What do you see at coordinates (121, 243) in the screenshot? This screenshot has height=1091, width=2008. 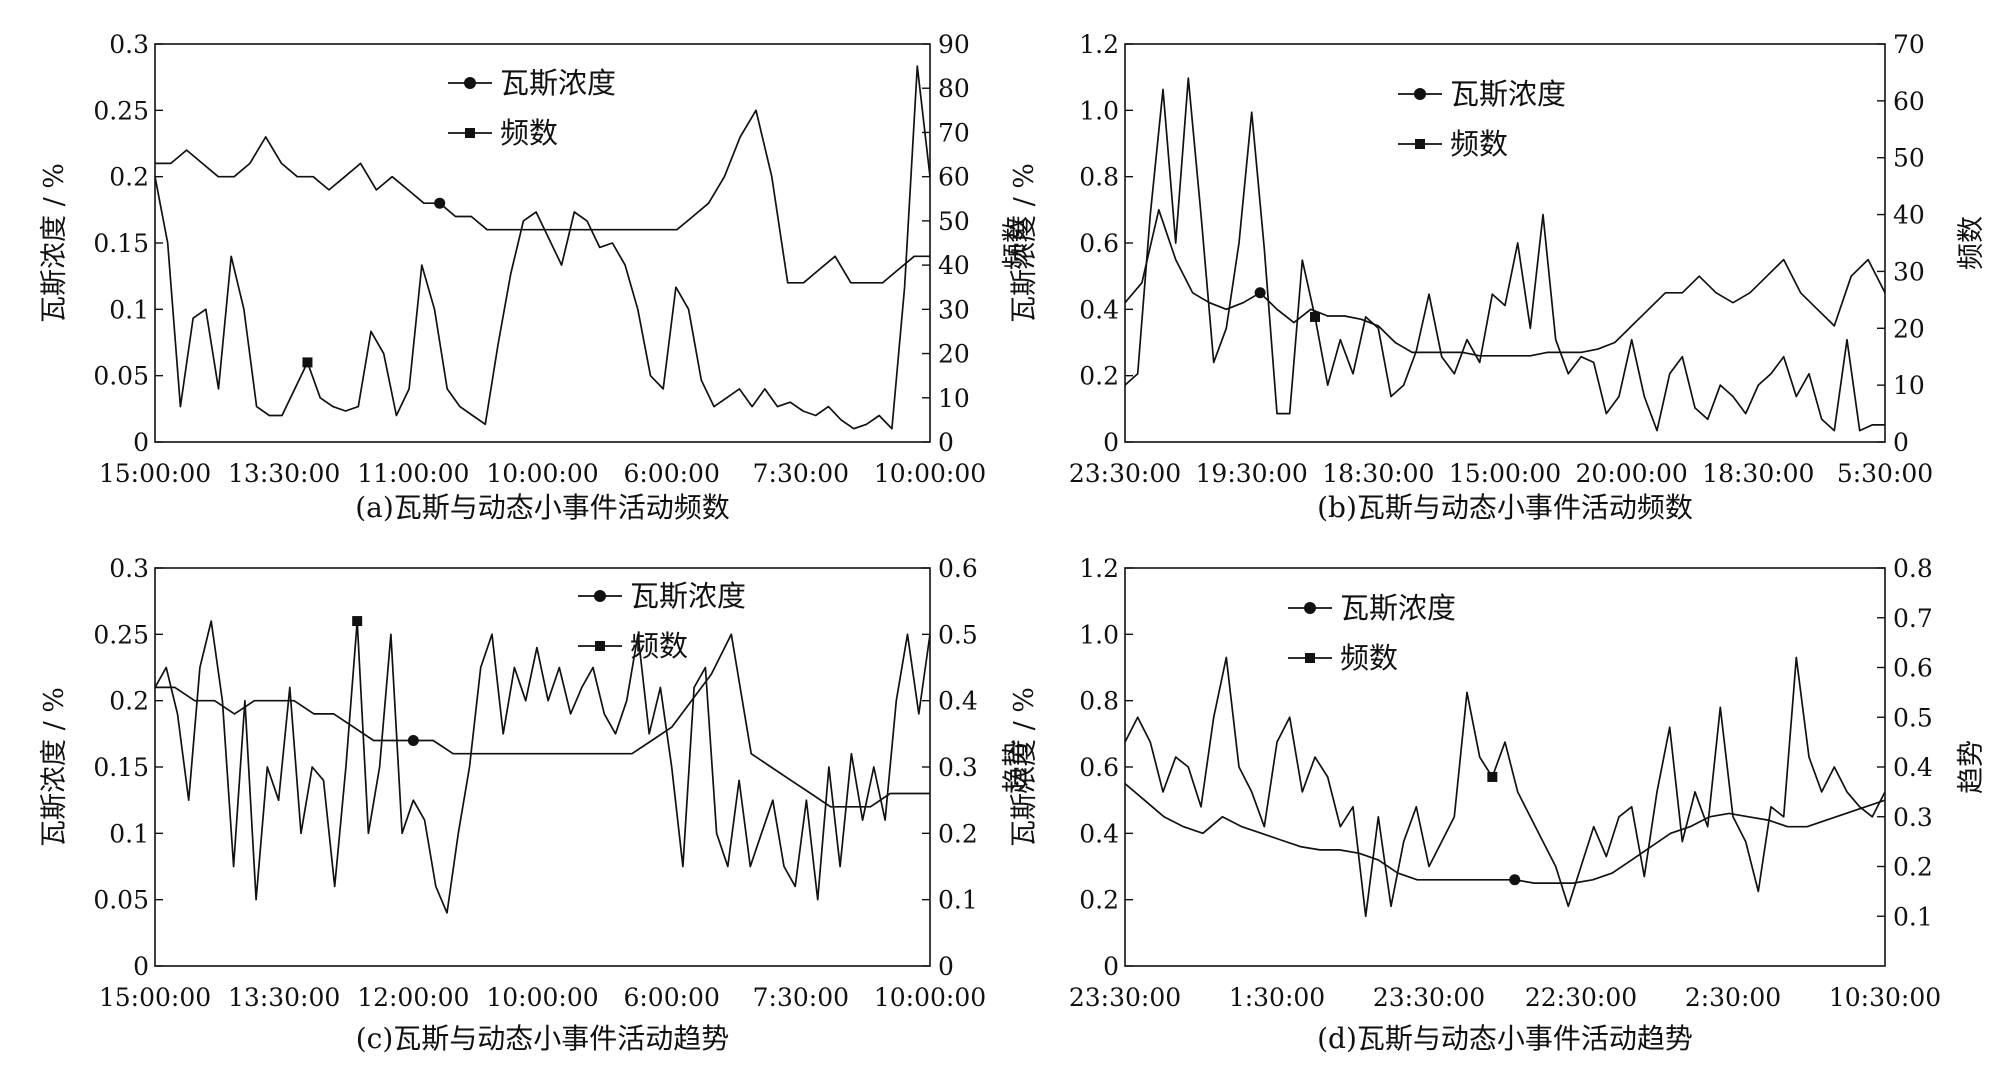 I see `y-left-tick-label: 0.15` at bounding box center [121, 243].